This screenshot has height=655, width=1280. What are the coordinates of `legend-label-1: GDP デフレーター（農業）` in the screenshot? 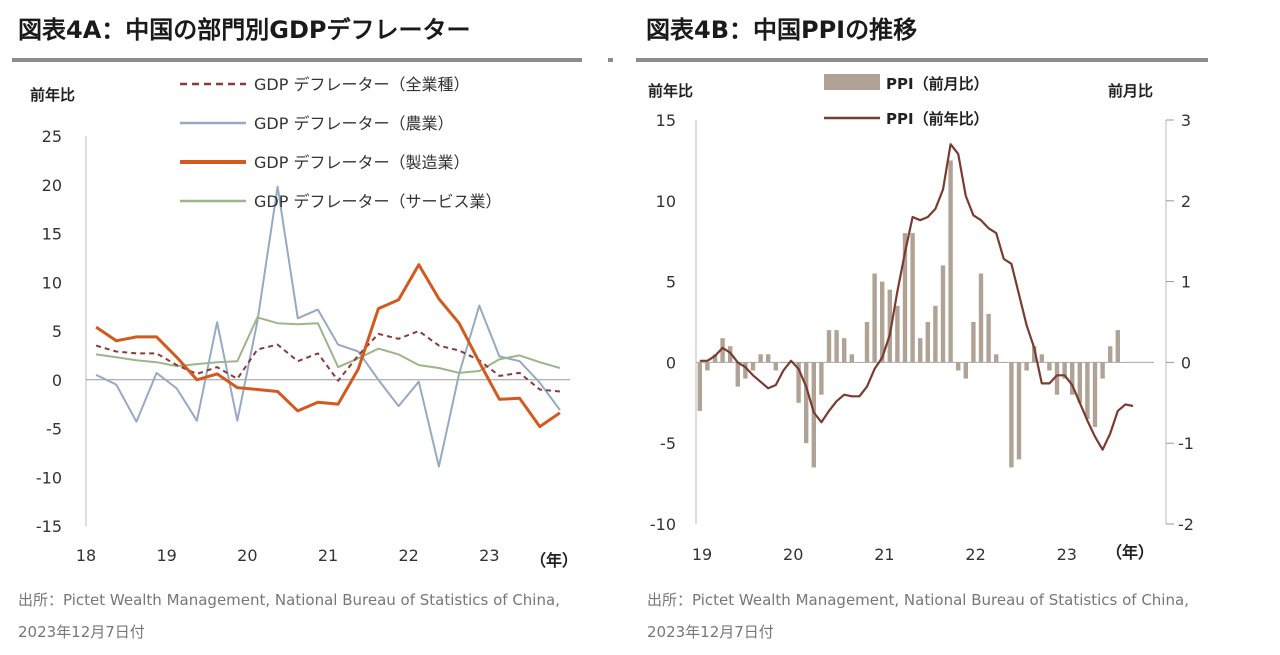 It's located at (353, 123).